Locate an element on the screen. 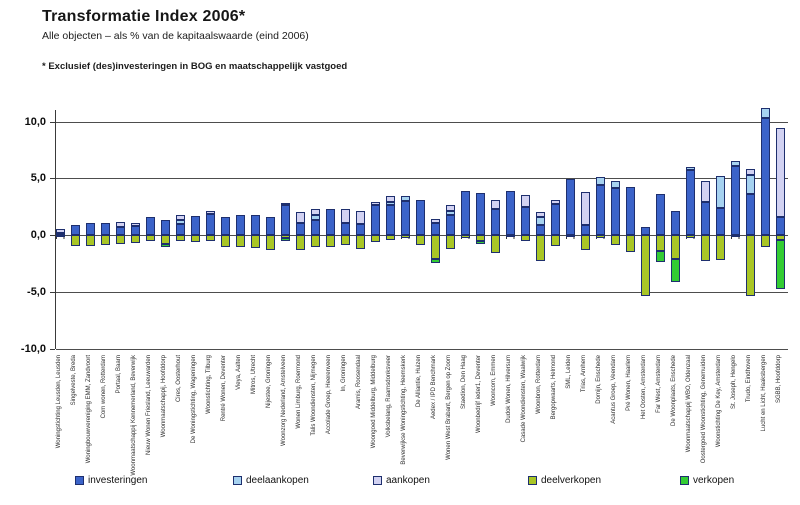  y-tick-label: -5,0 is located at coordinates (36, 291).